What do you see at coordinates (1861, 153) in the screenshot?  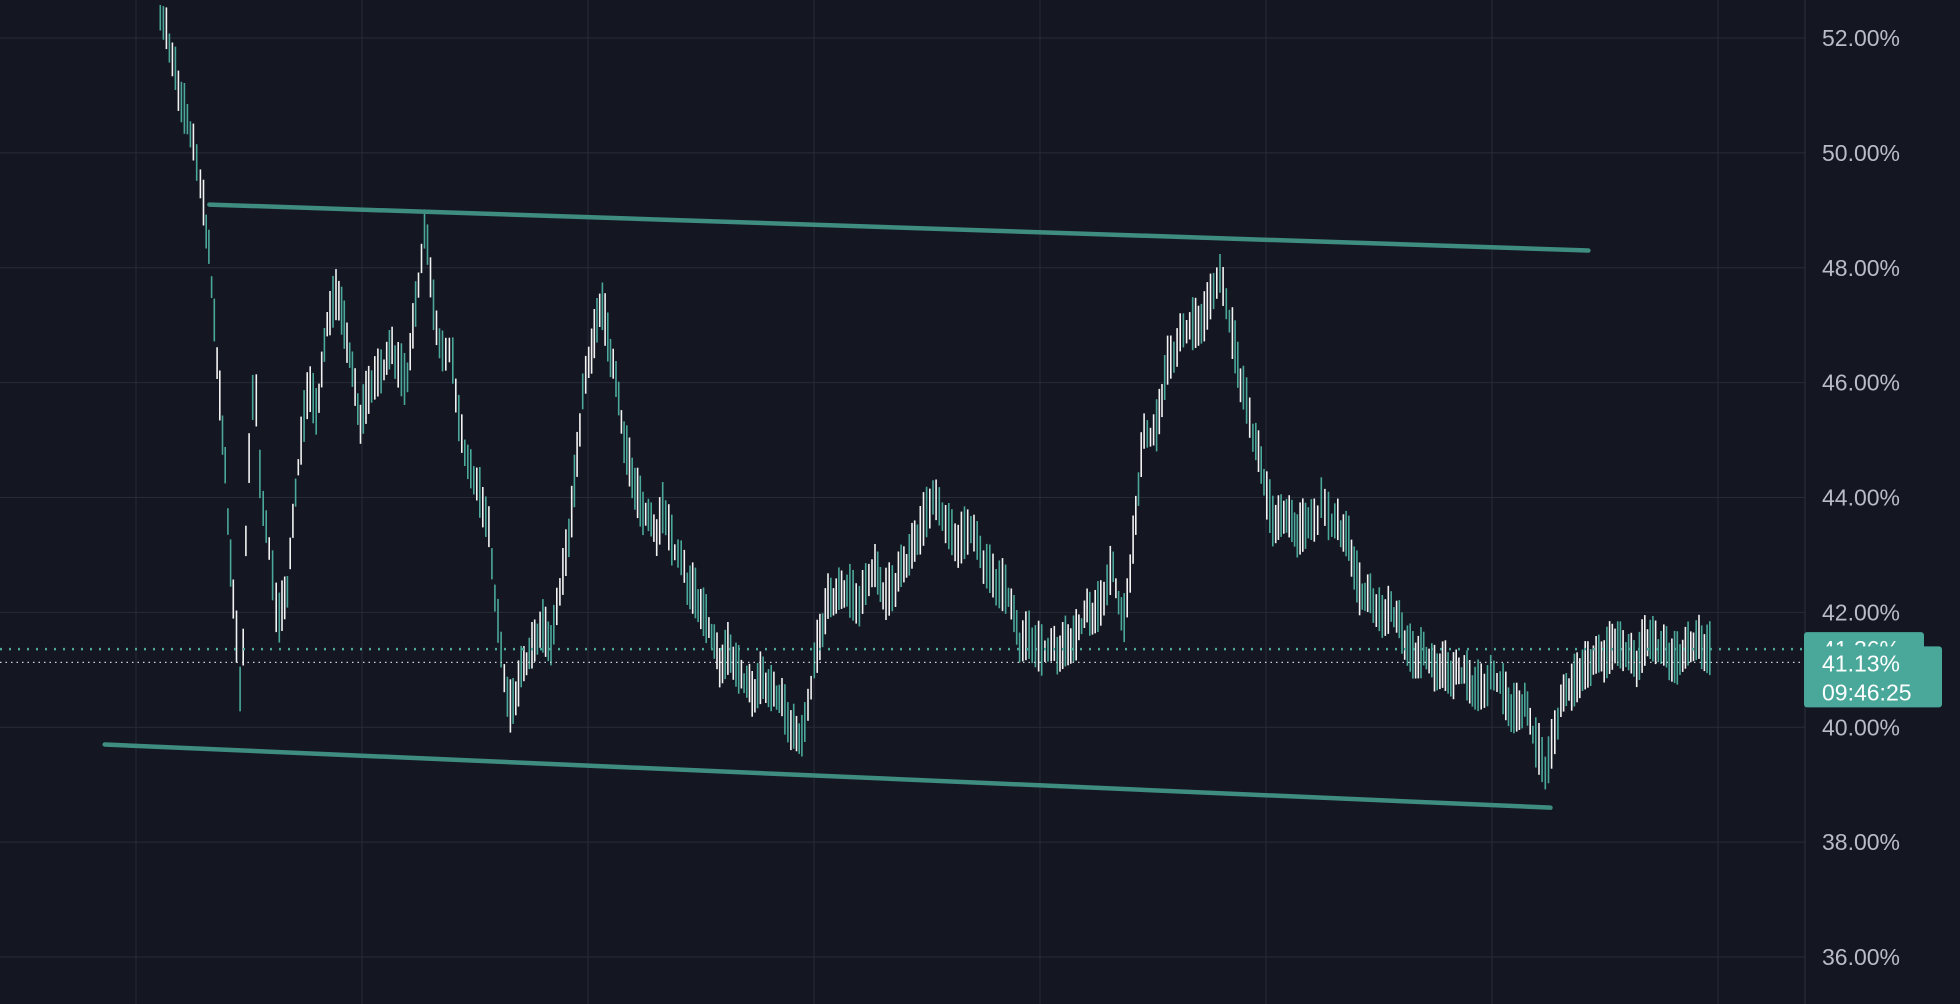 I see `y-tick-label: 50.00%` at bounding box center [1861, 153].